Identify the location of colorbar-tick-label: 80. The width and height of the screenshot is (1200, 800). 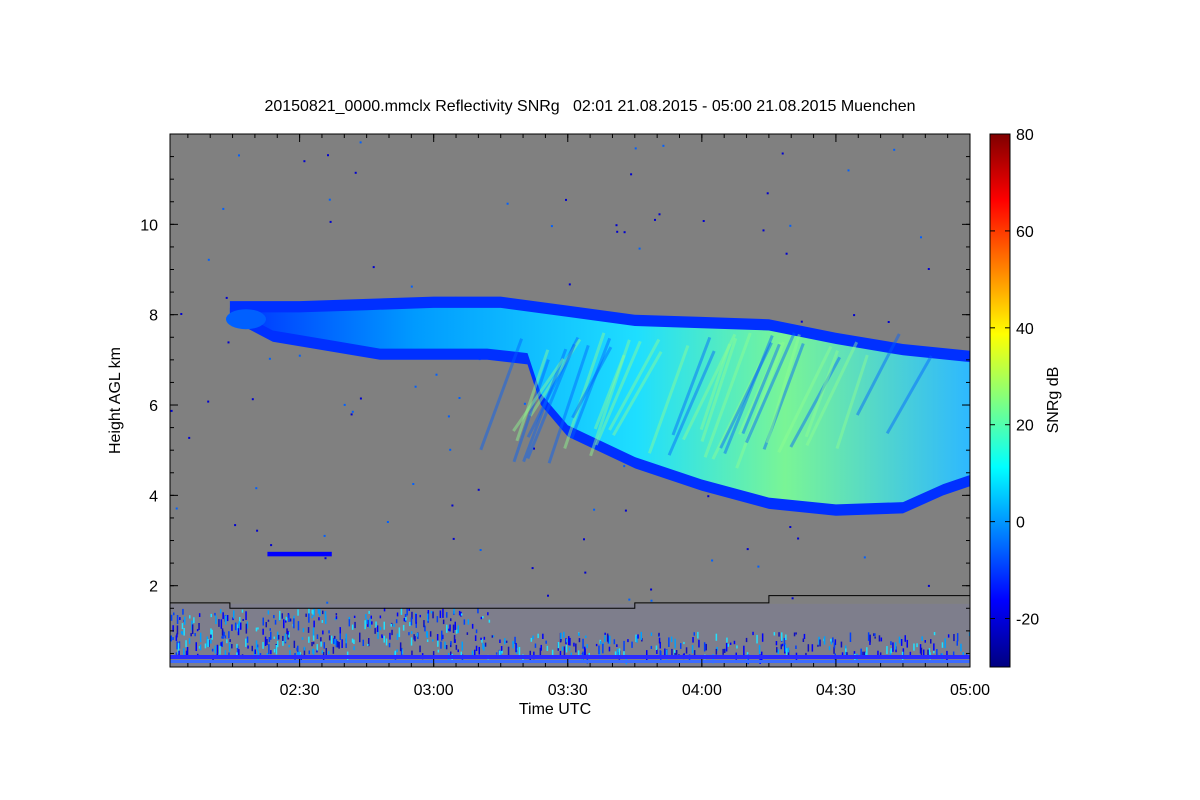
(1025, 135).